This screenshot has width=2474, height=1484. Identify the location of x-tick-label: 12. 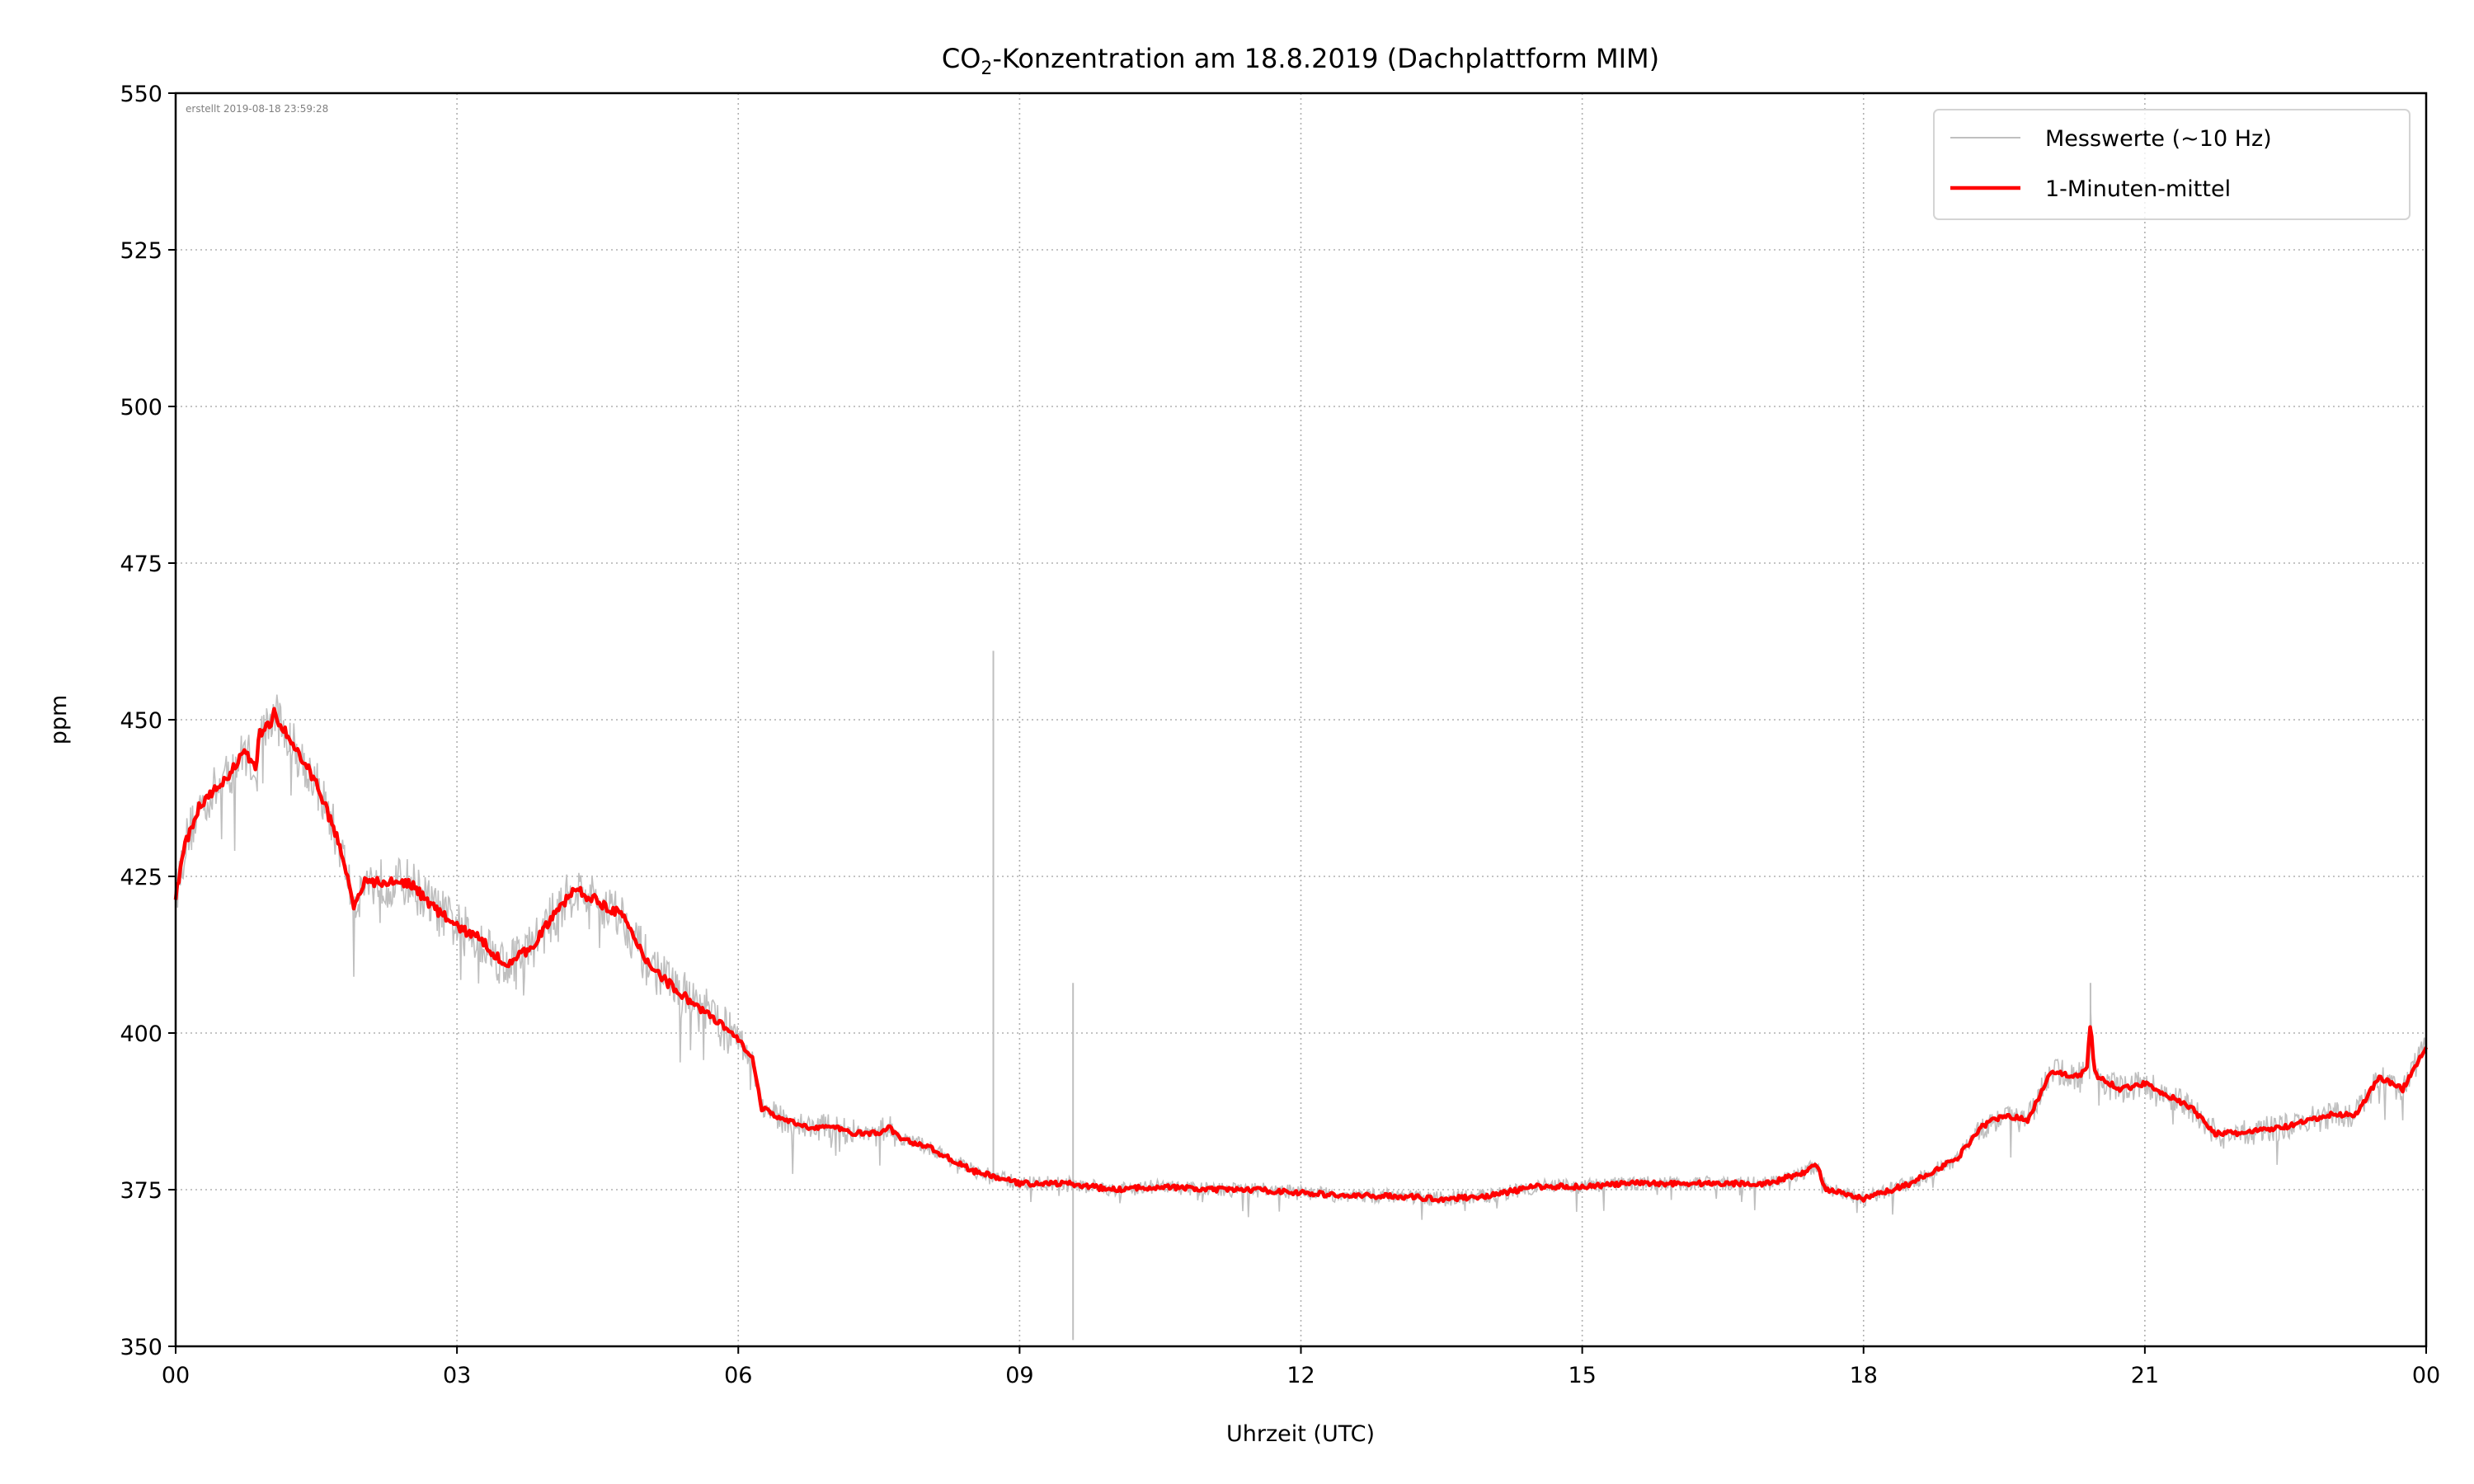
(1300, 1375).